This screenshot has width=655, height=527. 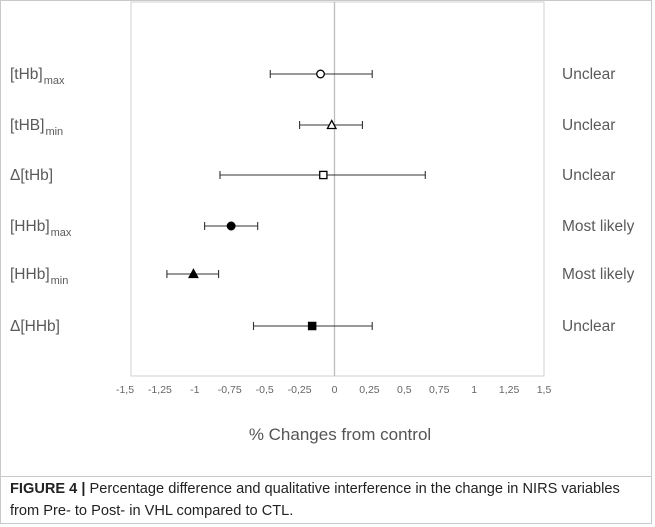 I want to click on row-label: Δ[HHb], so click(x=35, y=326).